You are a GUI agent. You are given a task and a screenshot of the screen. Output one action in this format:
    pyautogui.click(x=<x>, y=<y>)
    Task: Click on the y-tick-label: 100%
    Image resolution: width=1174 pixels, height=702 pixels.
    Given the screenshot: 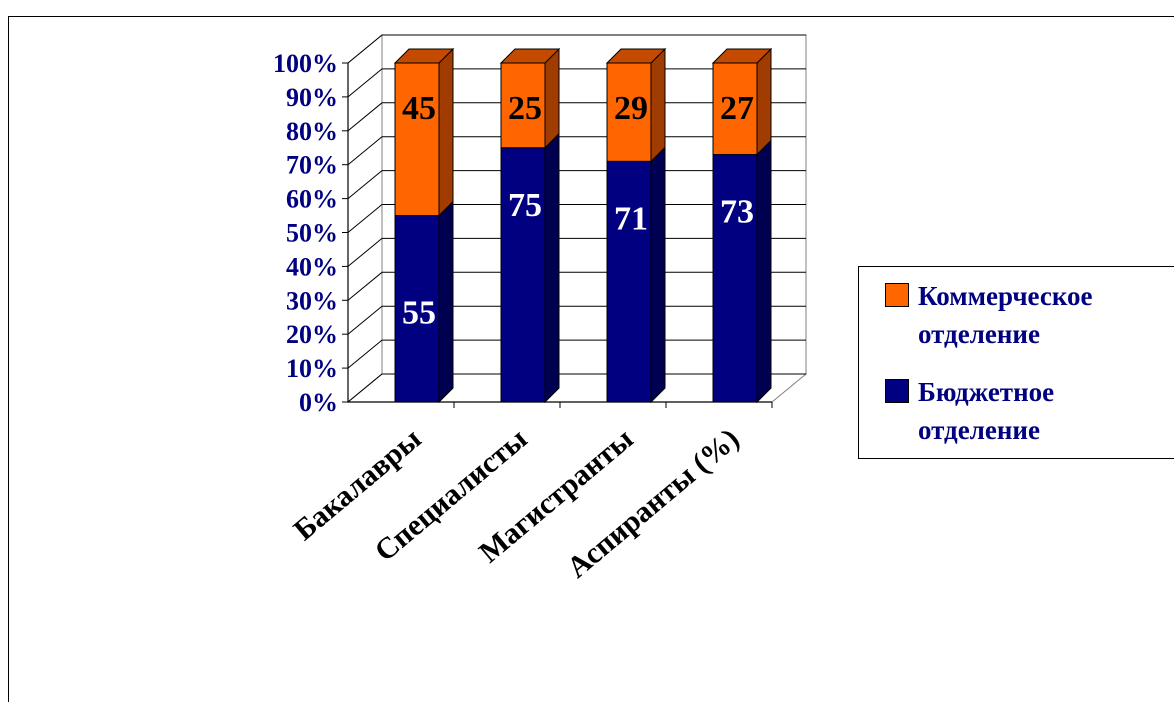 What is the action you would take?
    pyautogui.click(x=305, y=63)
    